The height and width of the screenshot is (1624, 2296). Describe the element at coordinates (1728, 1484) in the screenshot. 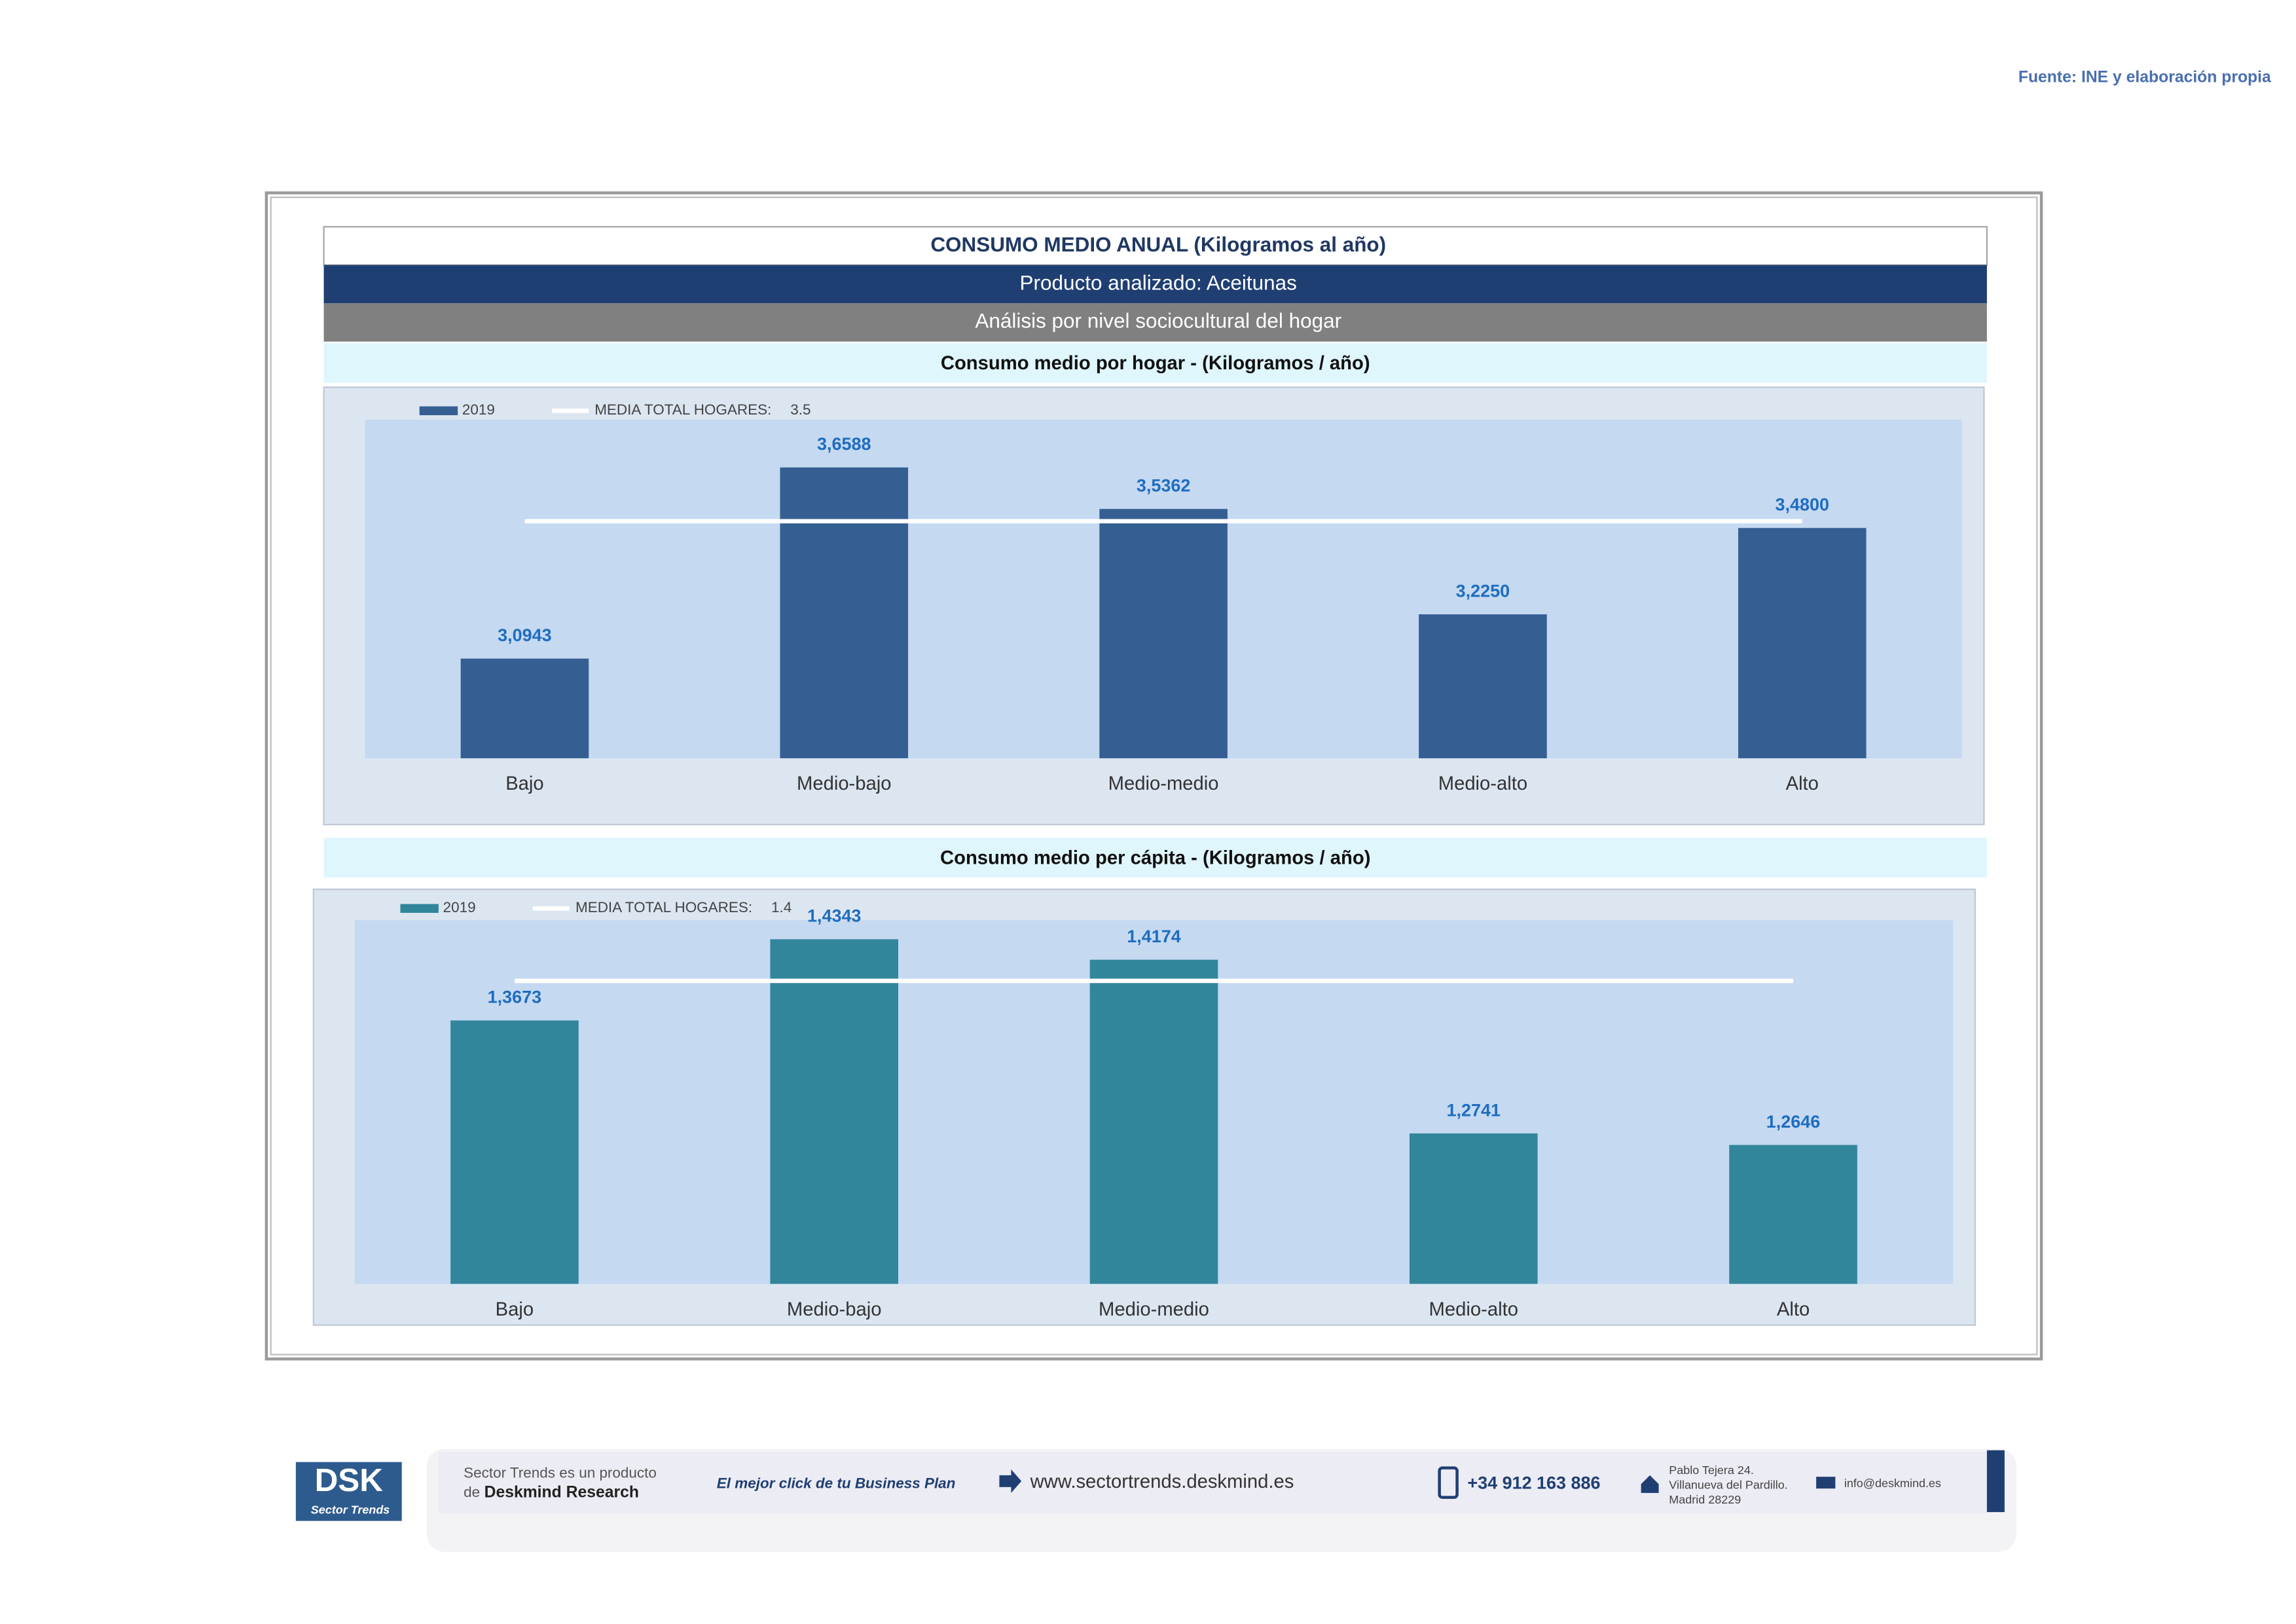

I see `address-line: Villanueva del Pardillo.` at that location.